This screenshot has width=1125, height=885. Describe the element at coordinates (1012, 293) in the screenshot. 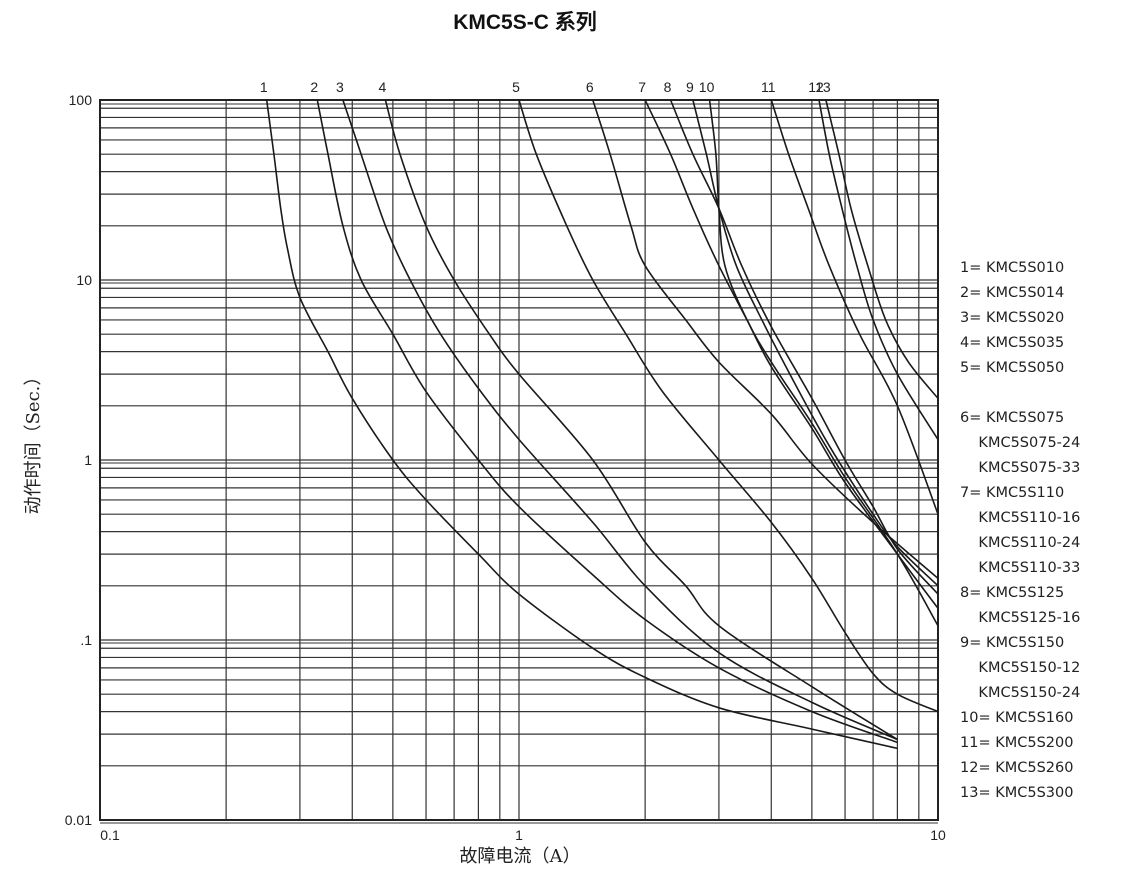

I see `legend-entry: 2= KMC5S014` at that location.